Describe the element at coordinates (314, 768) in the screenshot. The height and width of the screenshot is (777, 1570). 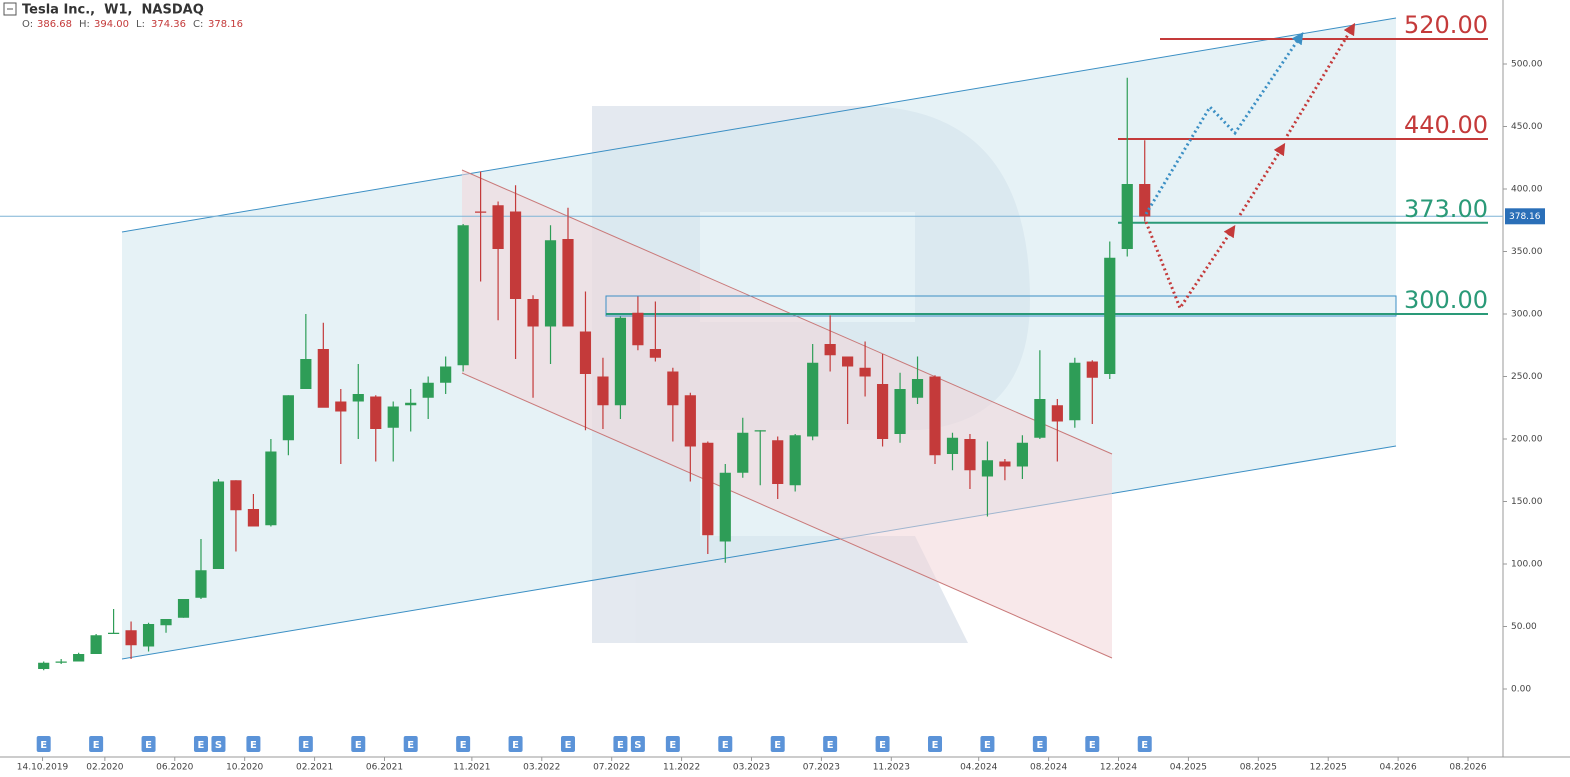
I see `x-tick-label: 02.2021` at that location.